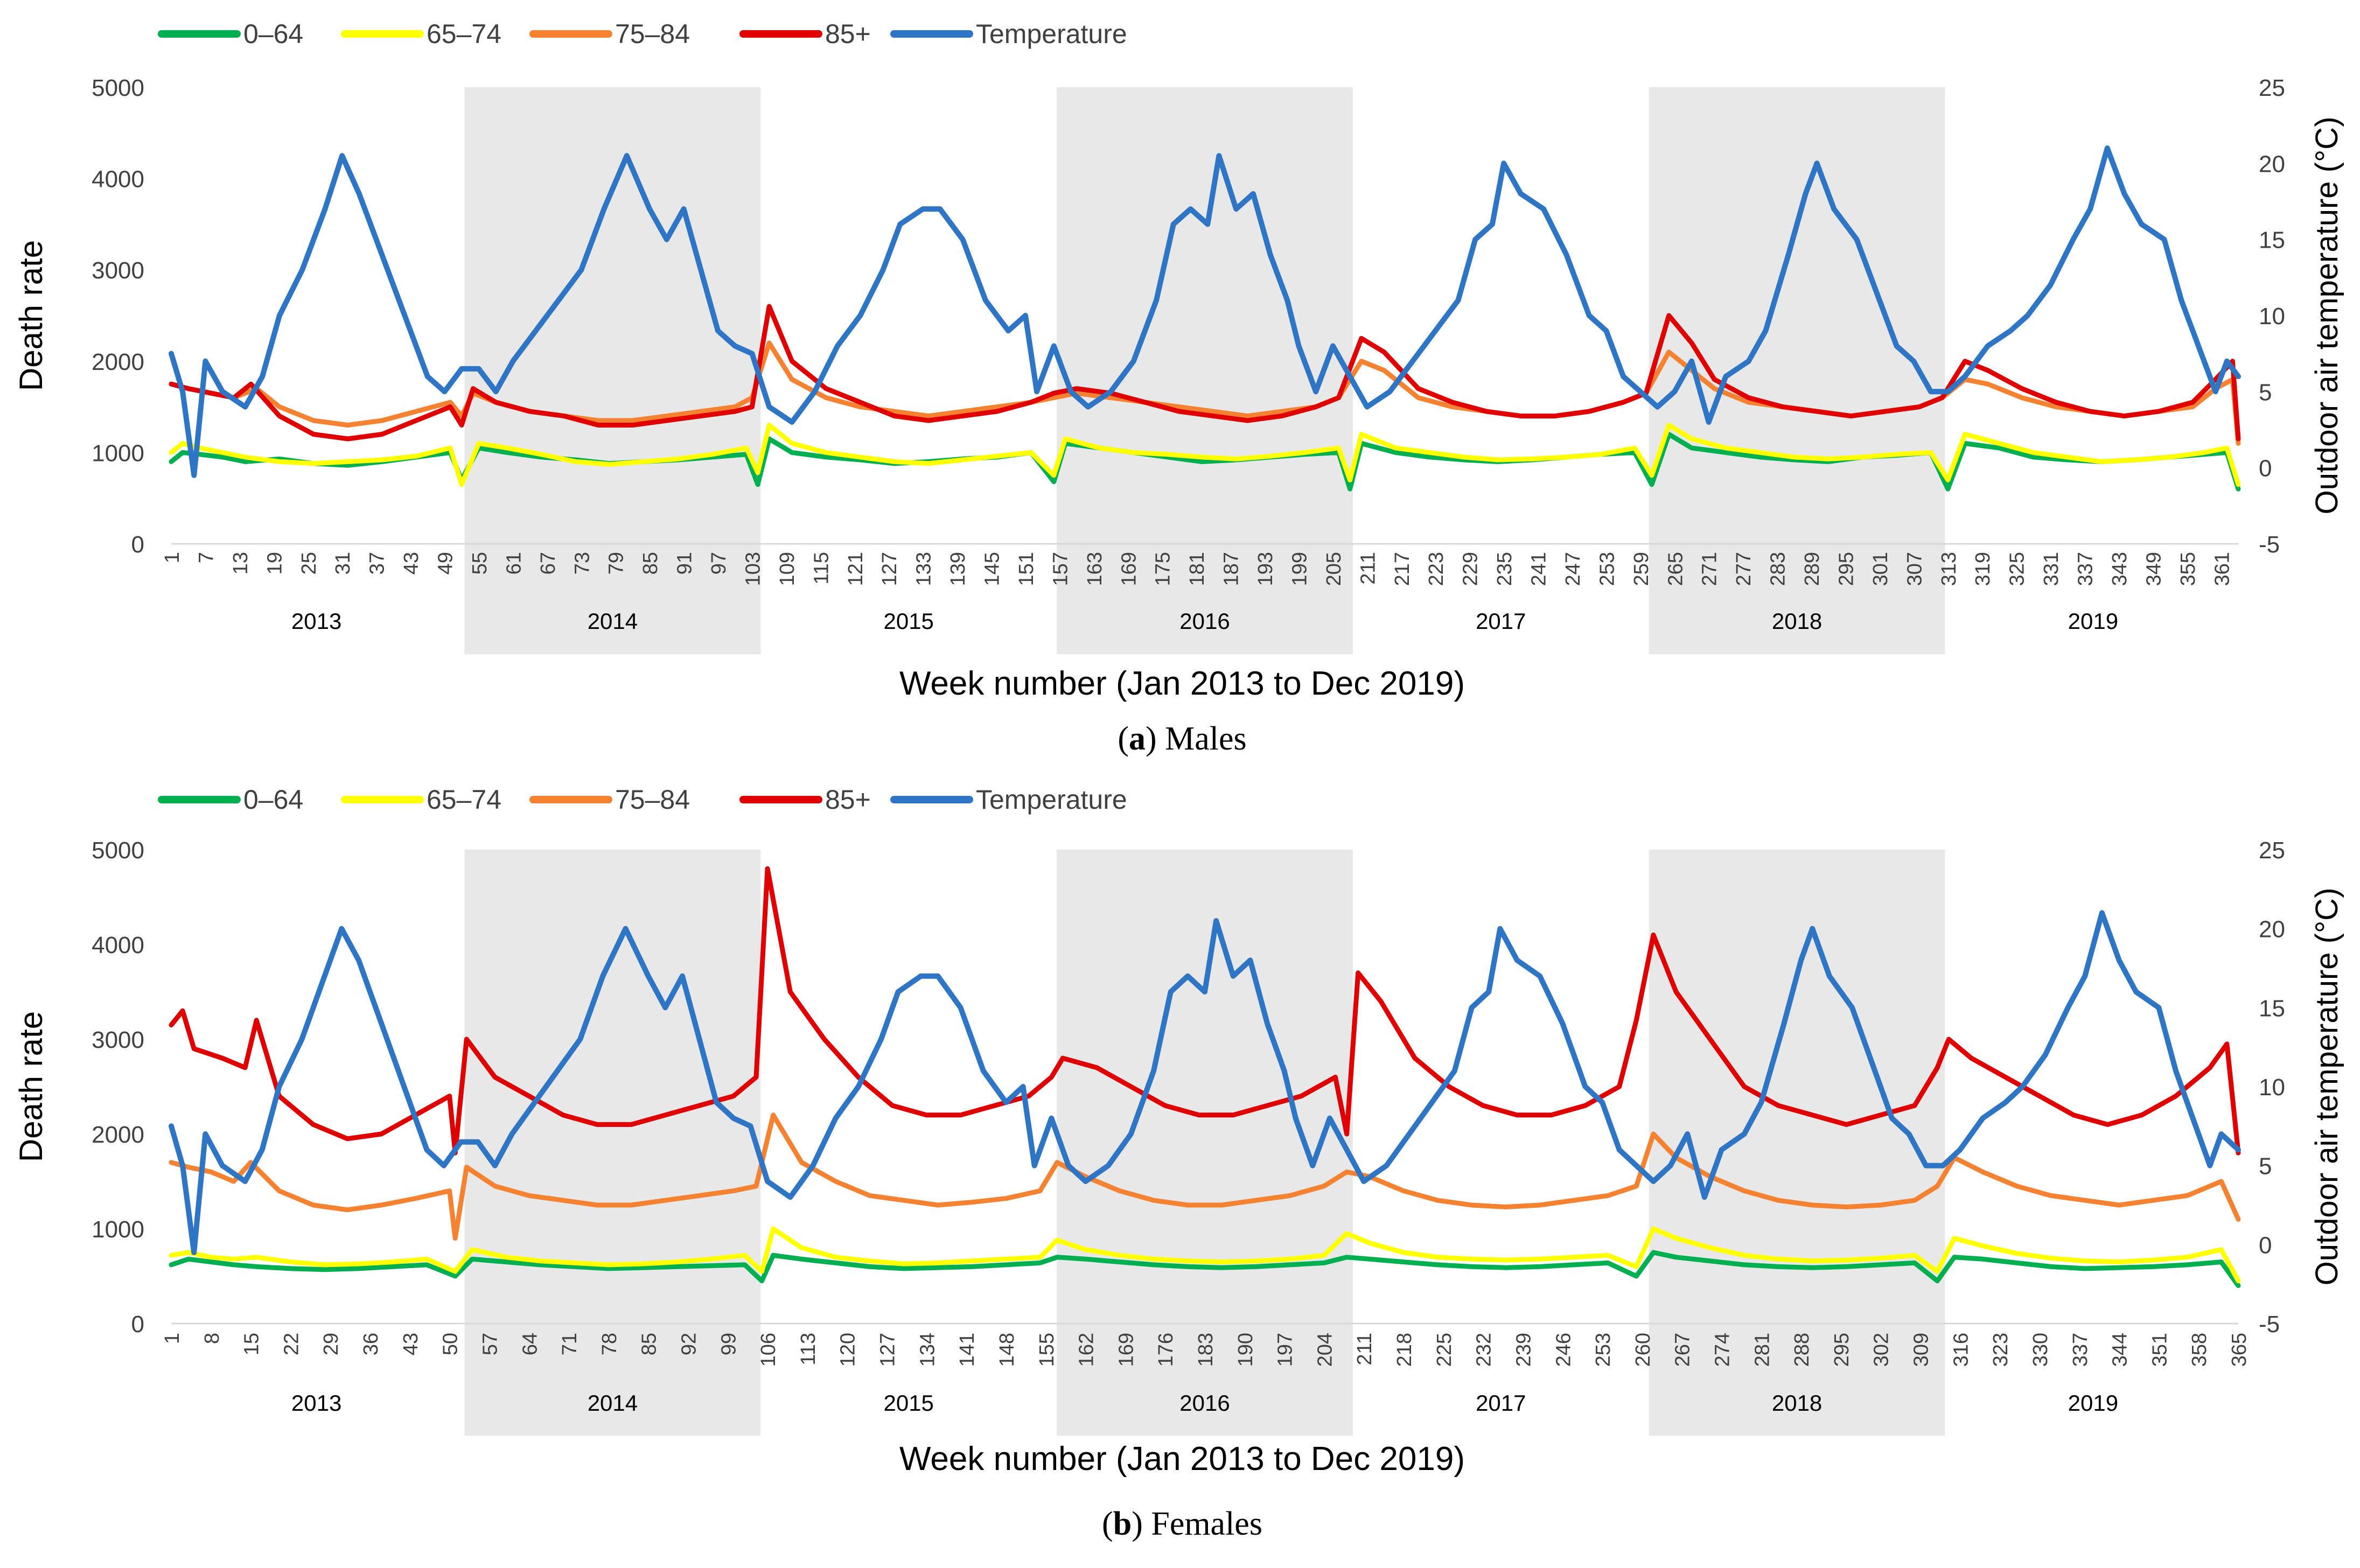  I want to click on females-x-tick-label: 64, so click(530, 1344).